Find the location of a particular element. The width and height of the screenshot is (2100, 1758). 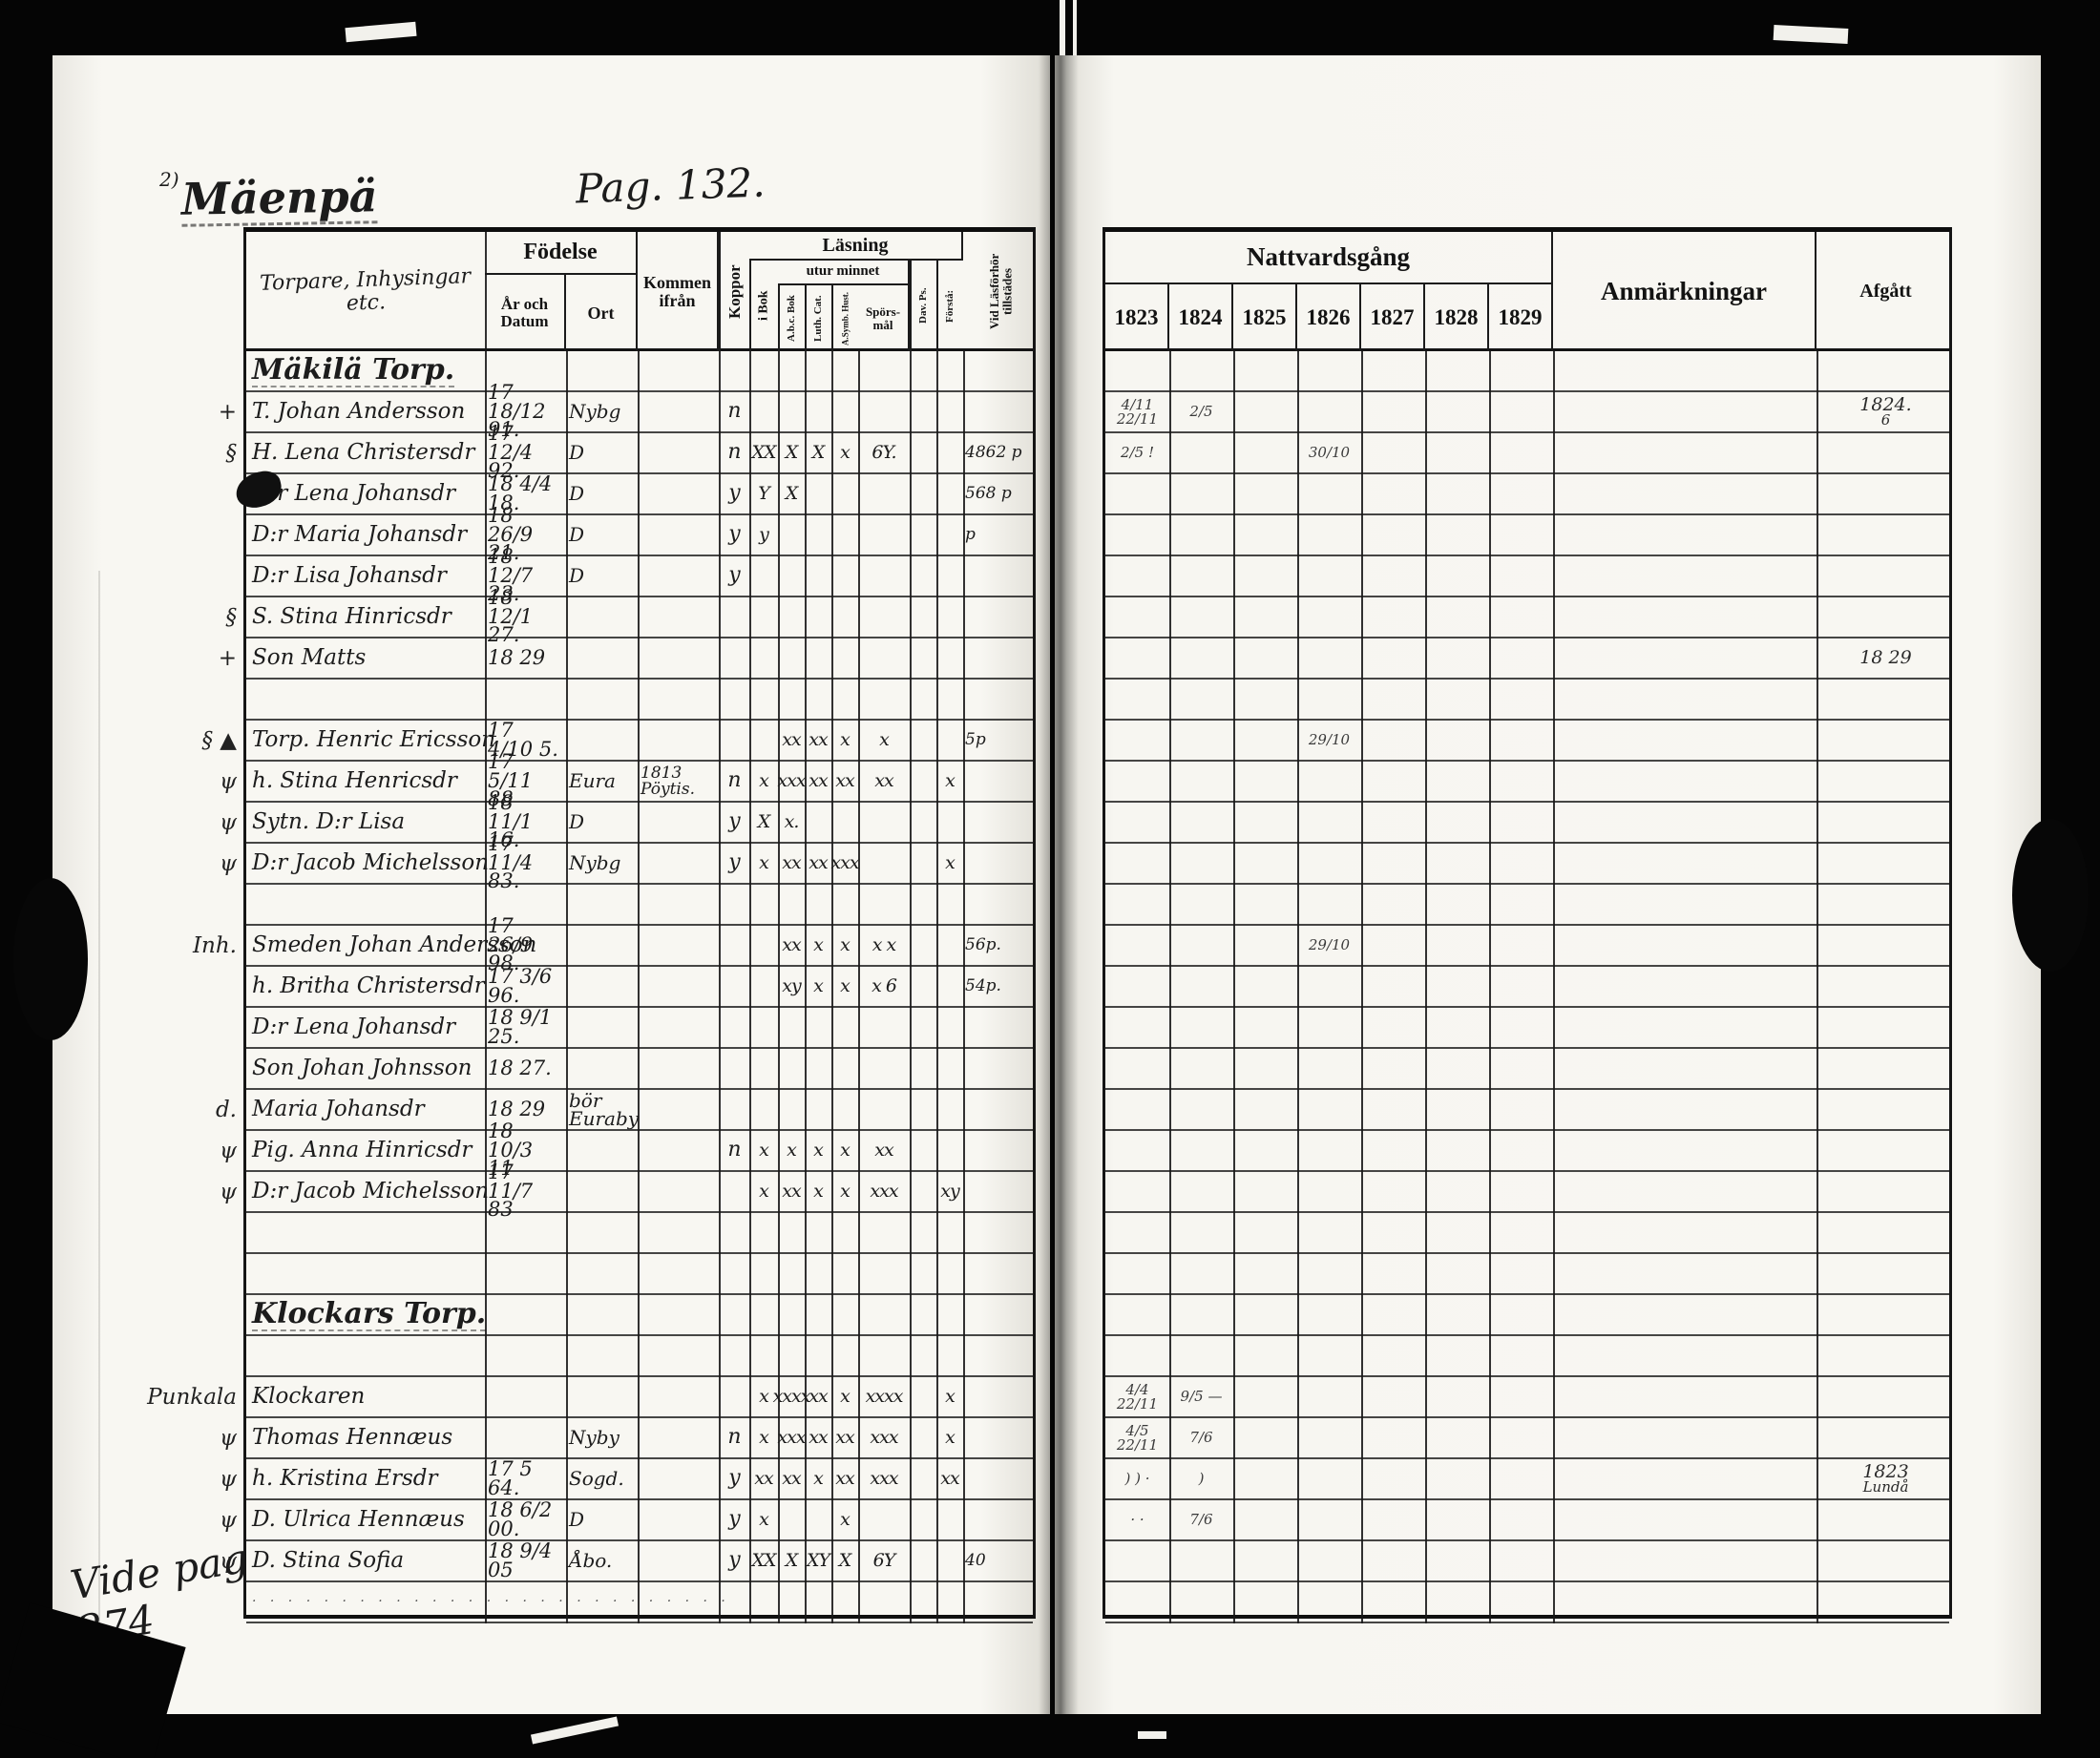

birth-date is located at coordinates (526, 1396).